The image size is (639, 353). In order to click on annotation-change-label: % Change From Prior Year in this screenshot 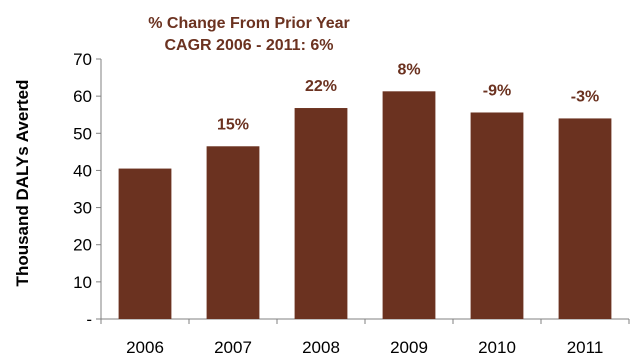, I will do `click(249, 23)`.